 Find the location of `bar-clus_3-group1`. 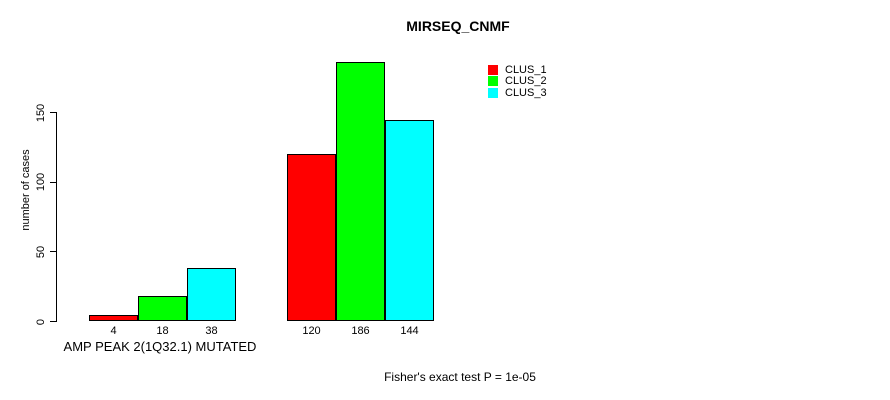

bar-clus_3-group1 is located at coordinates (211, 294).